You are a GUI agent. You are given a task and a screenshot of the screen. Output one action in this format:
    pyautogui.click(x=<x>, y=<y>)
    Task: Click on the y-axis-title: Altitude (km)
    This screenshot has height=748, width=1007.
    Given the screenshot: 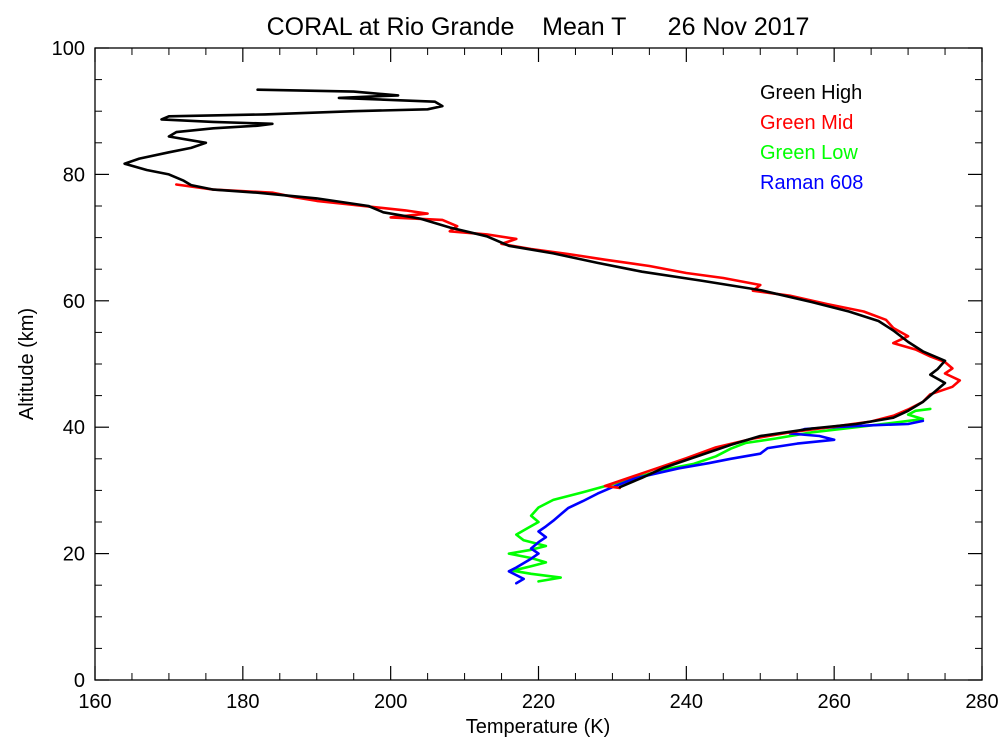 What is the action you would take?
    pyautogui.click(x=27, y=364)
    